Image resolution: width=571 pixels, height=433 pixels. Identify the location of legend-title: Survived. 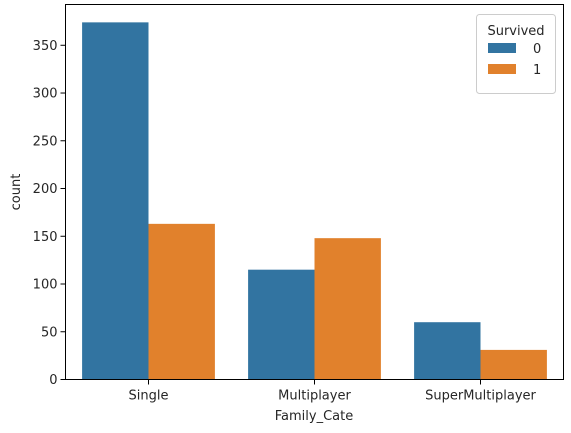
(515, 31).